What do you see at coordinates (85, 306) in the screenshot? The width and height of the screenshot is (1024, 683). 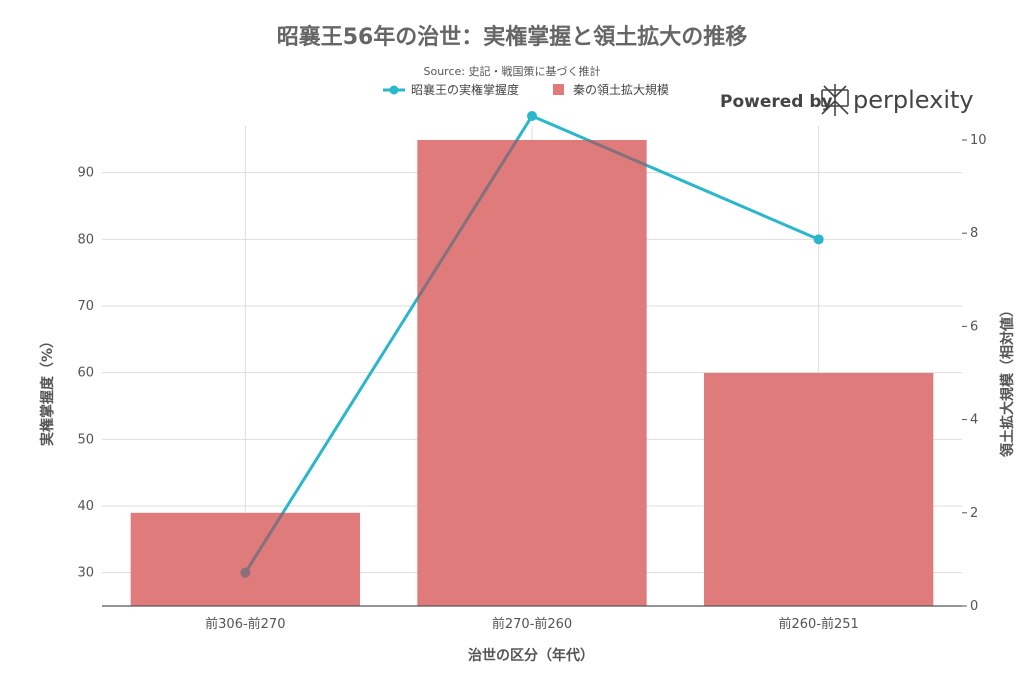 I see `y-tick-label: 70` at bounding box center [85, 306].